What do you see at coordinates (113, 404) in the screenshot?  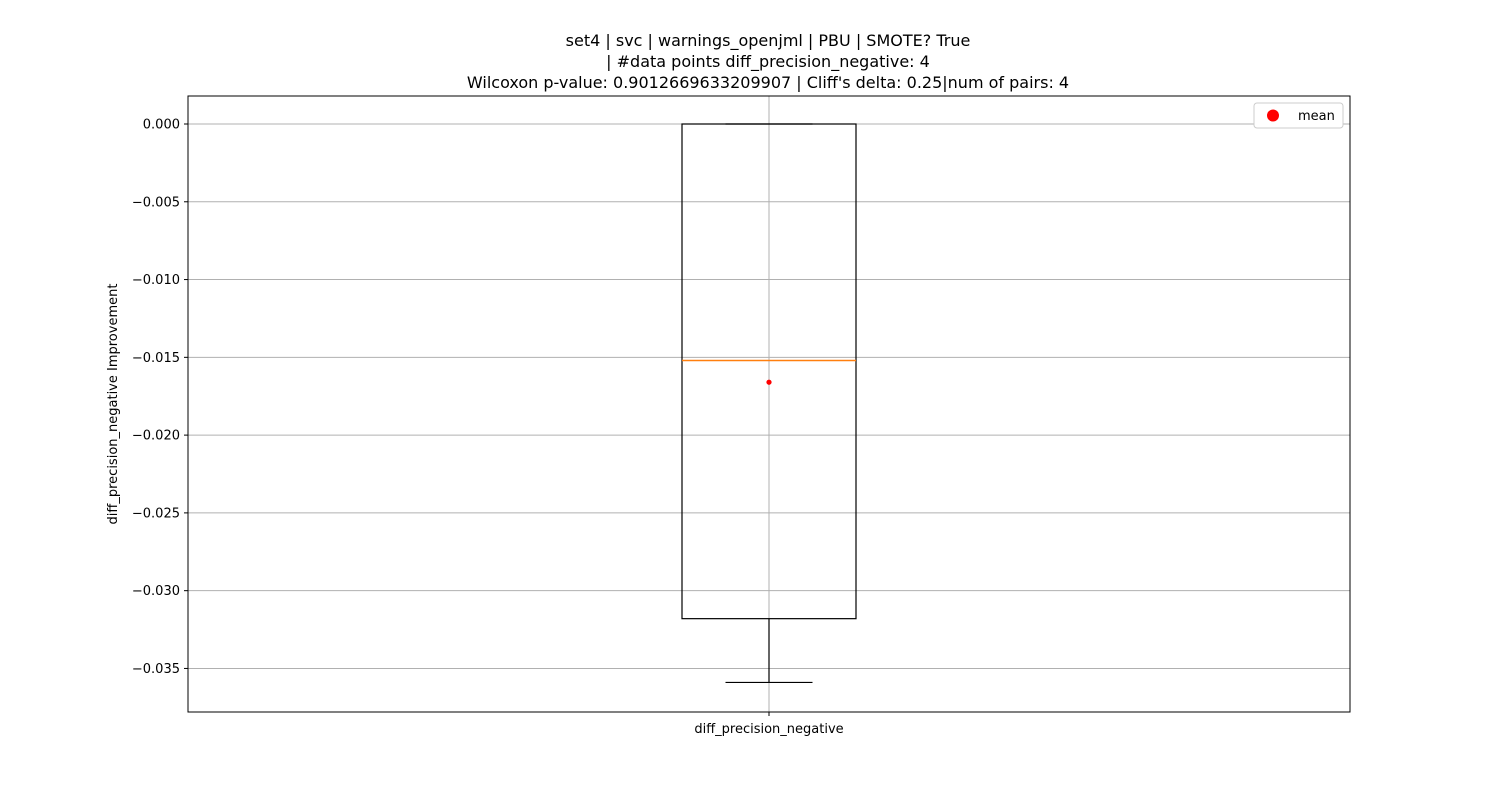 I see `y-axis-label: diff_precision_negative Improvement` at bounding box center [113, 404].